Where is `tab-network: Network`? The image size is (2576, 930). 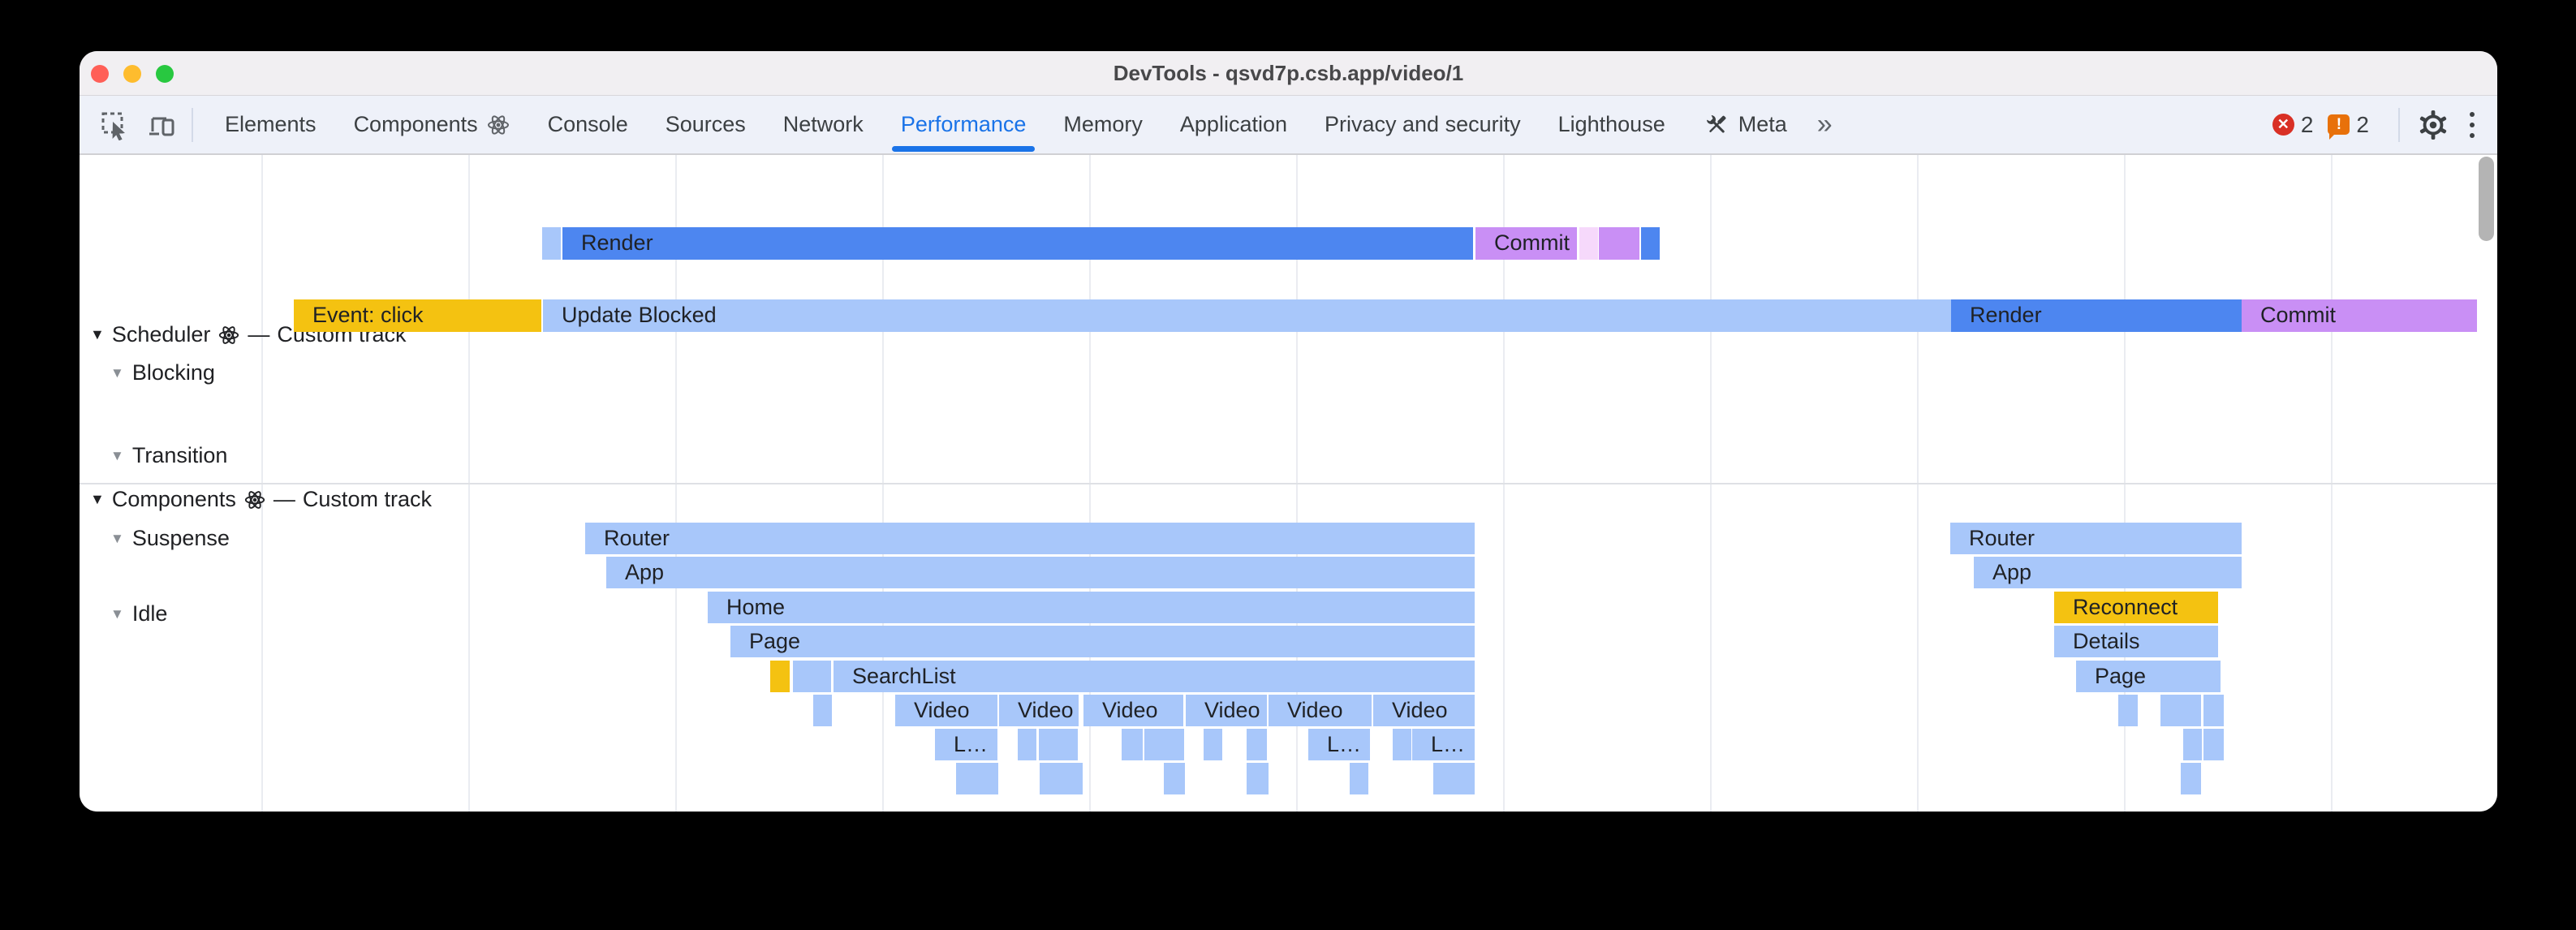 tab-network: Network is located at coordinates (823, 124).